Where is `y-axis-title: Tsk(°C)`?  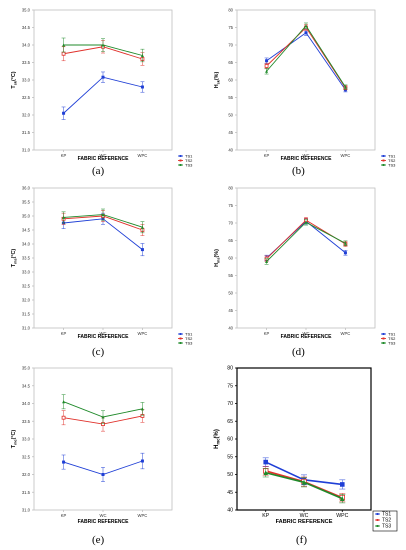
y-axis-title: Tsk(°C) is located at coordinates (14, 79).